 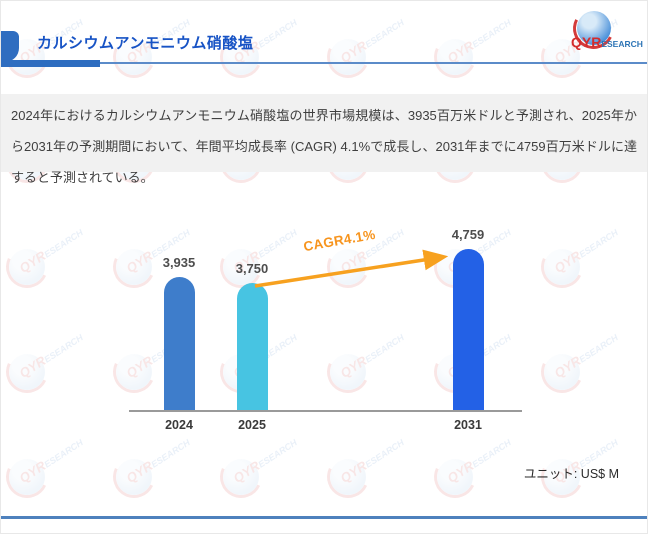 What do you see at coordinates (252, 346) in the screenshot?
I see `bar-2025` at bounding box center [252, 346].